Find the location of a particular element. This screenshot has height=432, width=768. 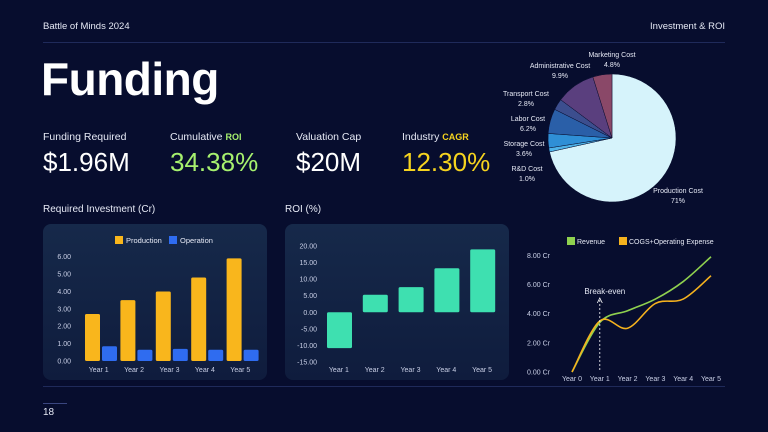

pie-label: Transport Cost is located at coordinates (526, 94).